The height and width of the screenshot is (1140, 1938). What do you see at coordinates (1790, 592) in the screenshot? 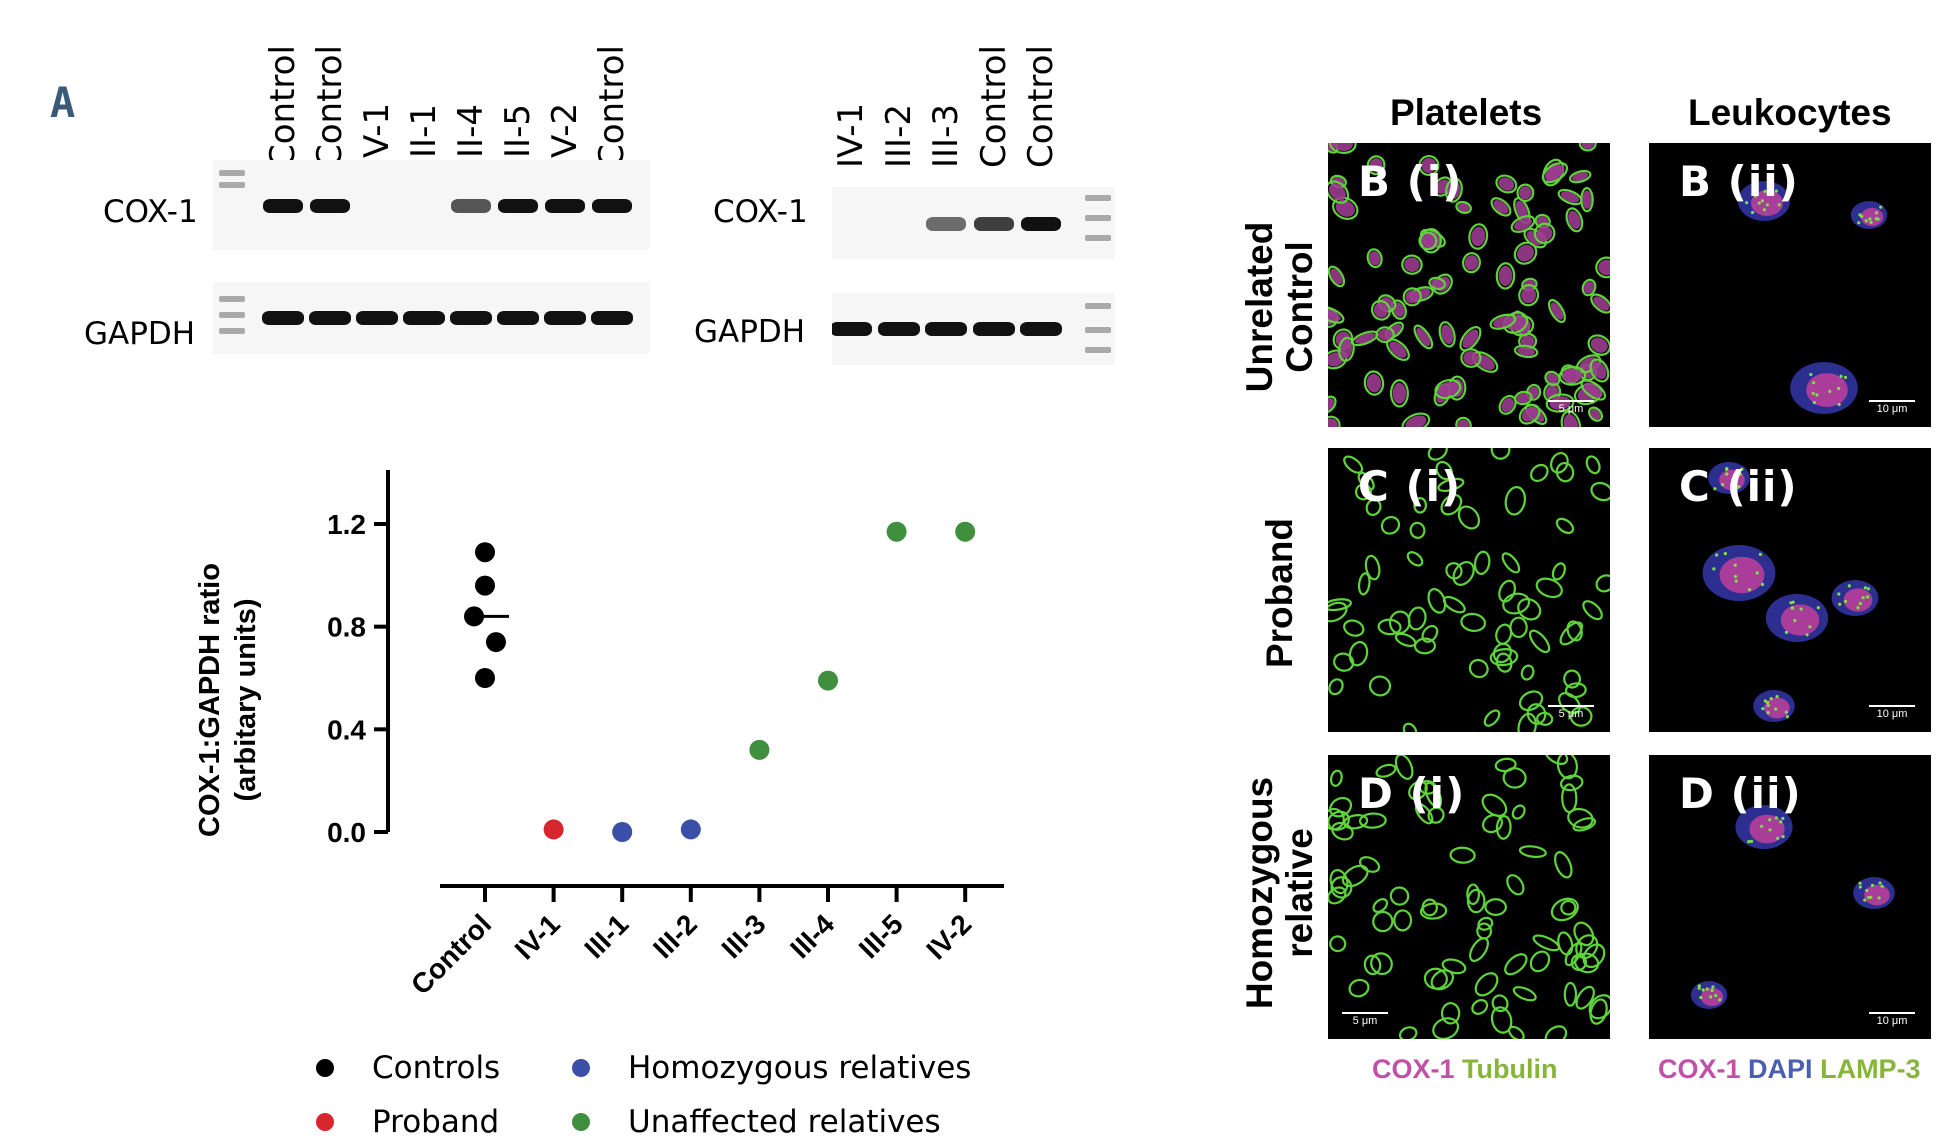
I see `micrograph-leukocytes-proband-image` at bounding box center [1790, 592].